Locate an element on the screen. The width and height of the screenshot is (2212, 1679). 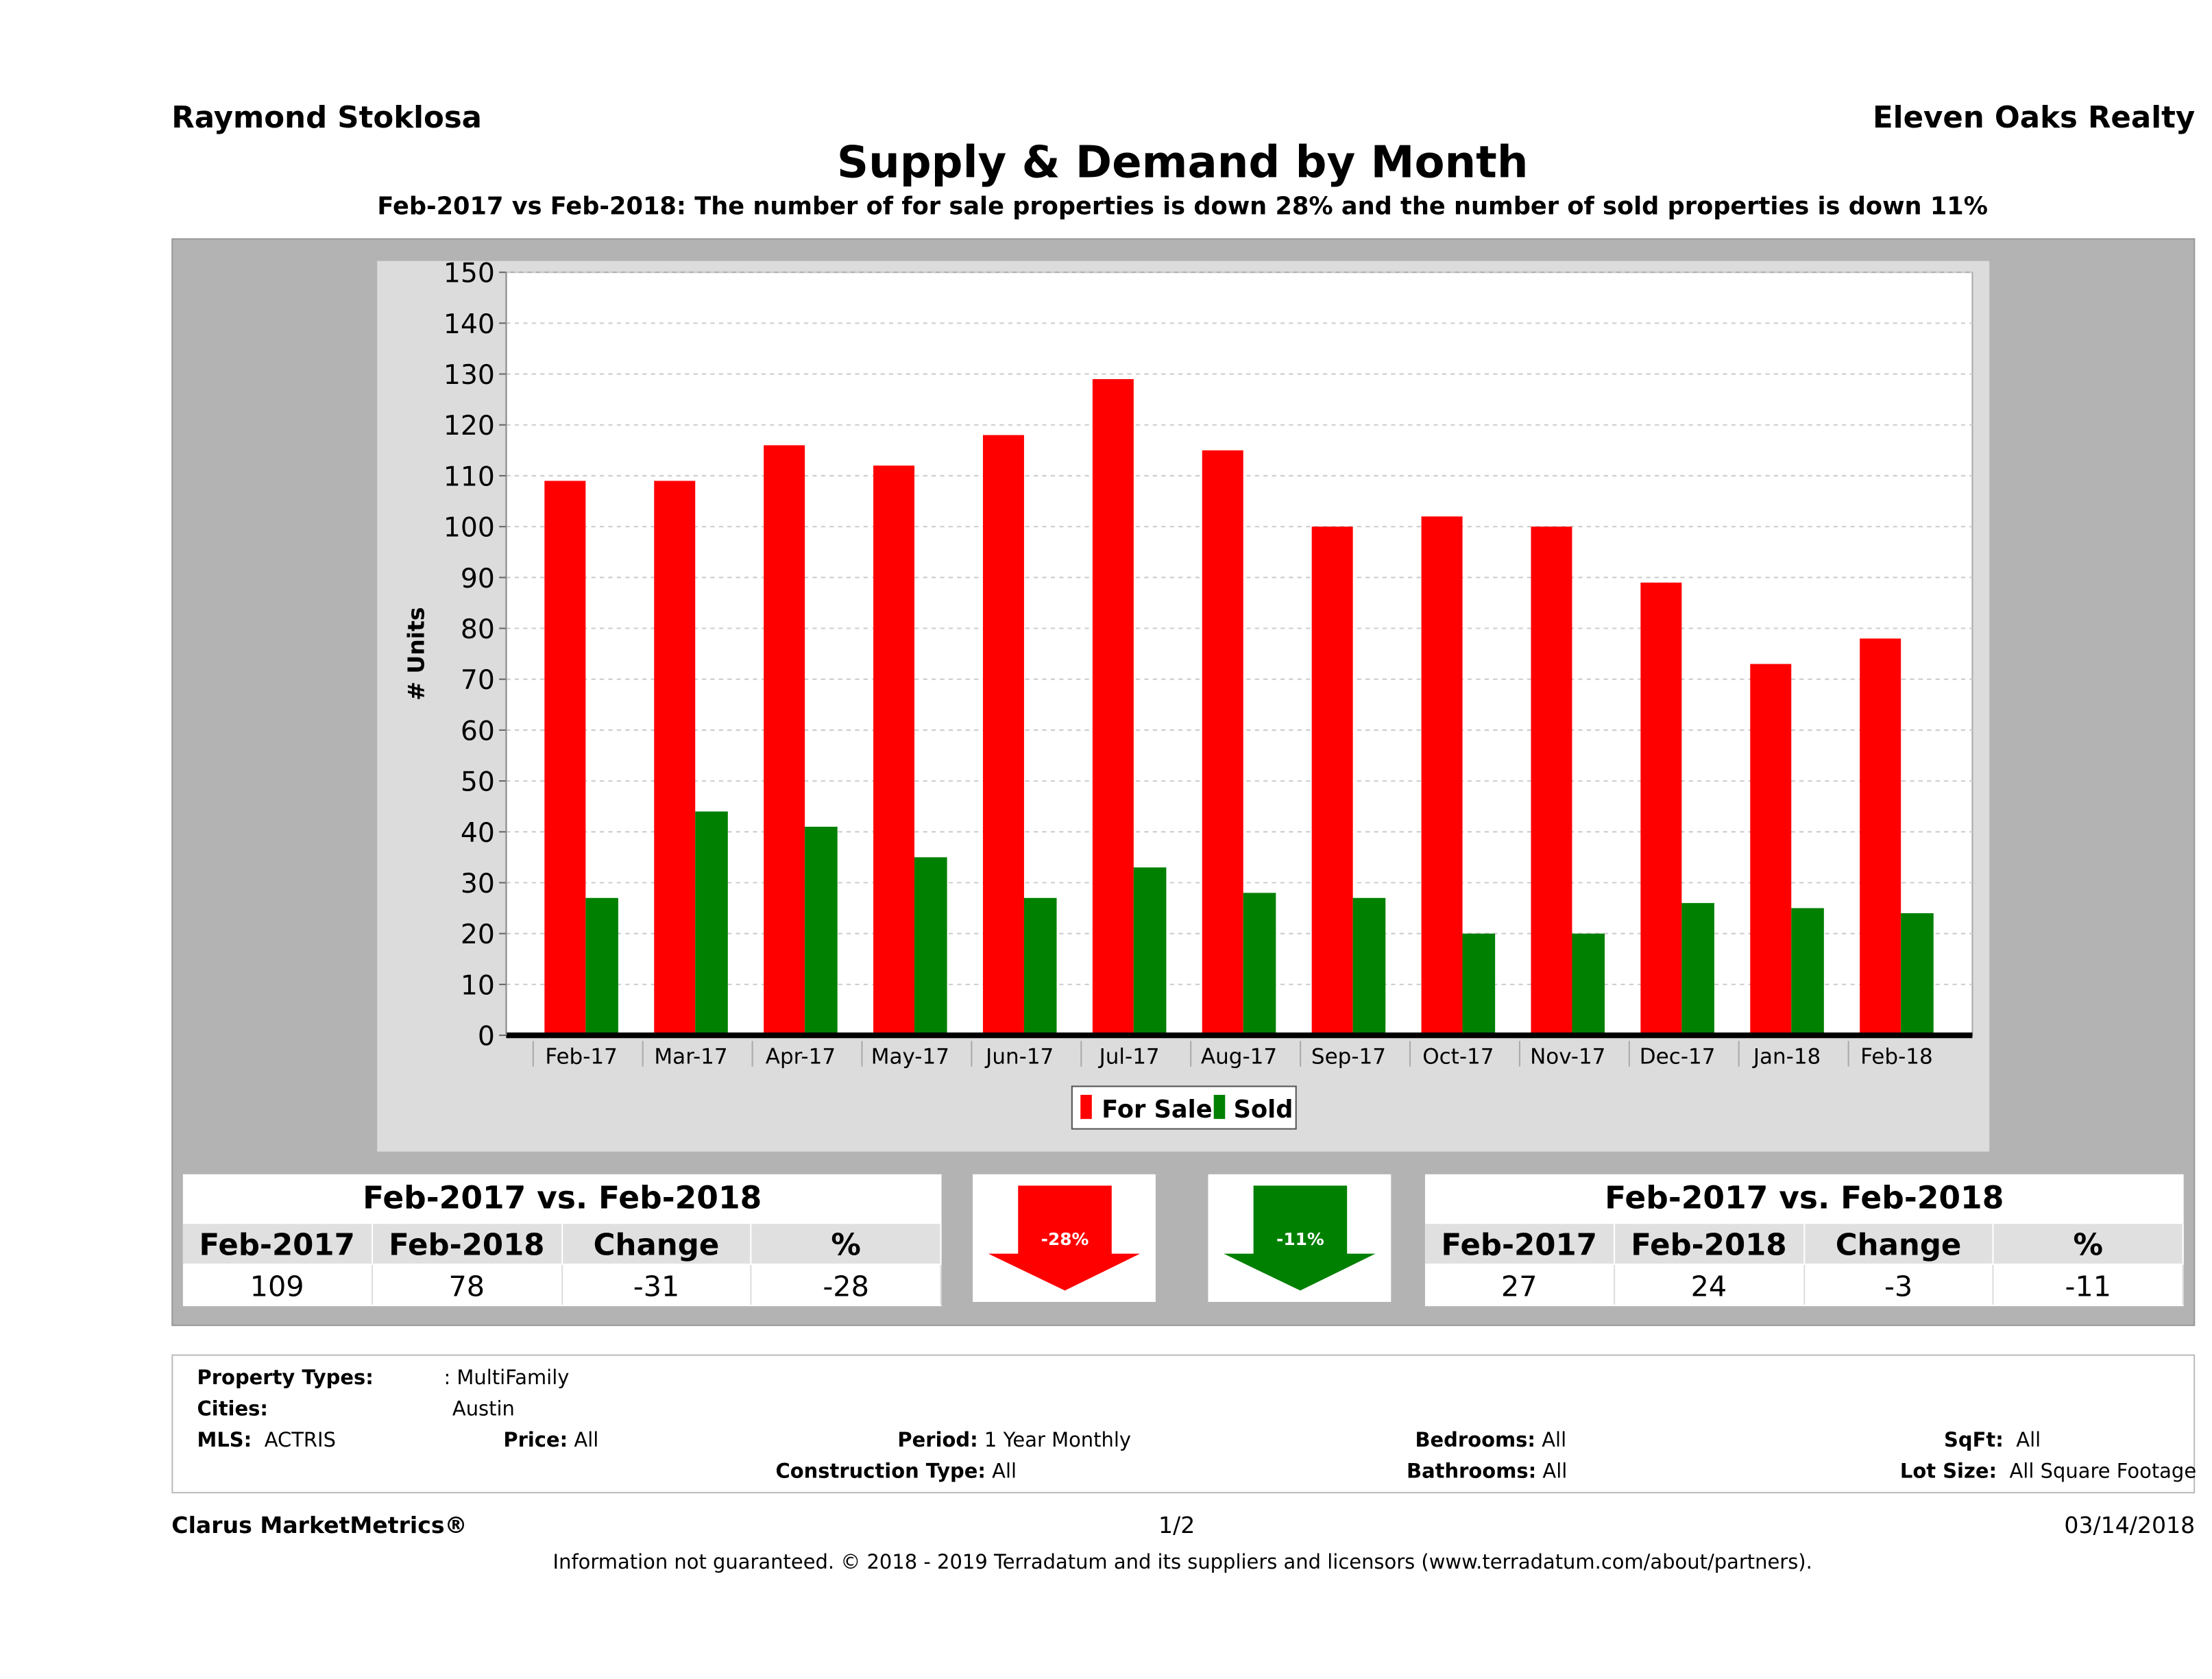
arrow-label: -11% is located at coordinates (1300, 1239).